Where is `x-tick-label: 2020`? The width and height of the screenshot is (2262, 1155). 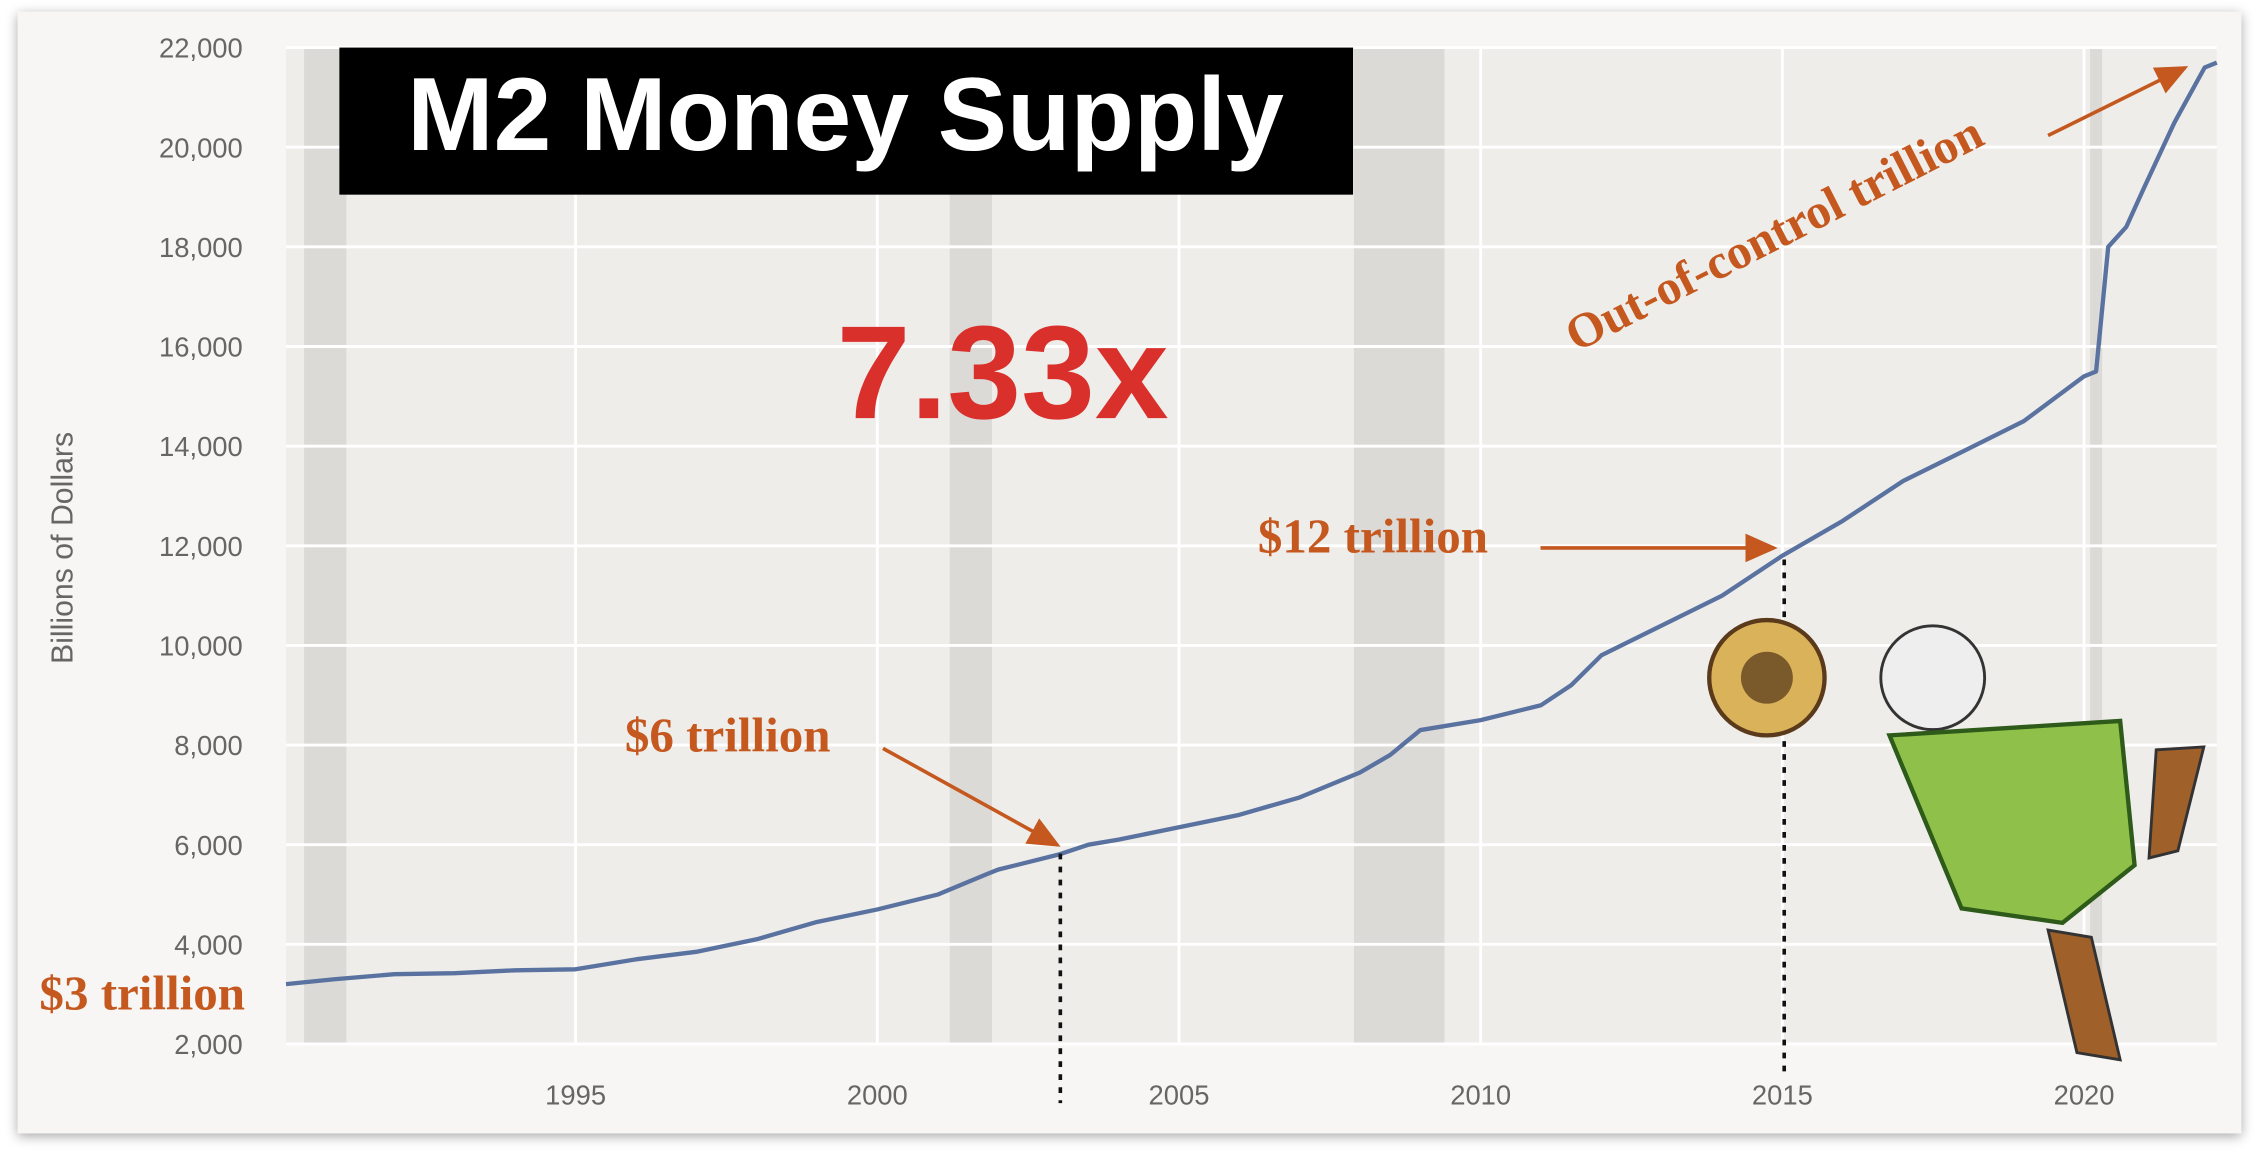 x-tick-label: 2020 is located at coordinates (2084, 1095).